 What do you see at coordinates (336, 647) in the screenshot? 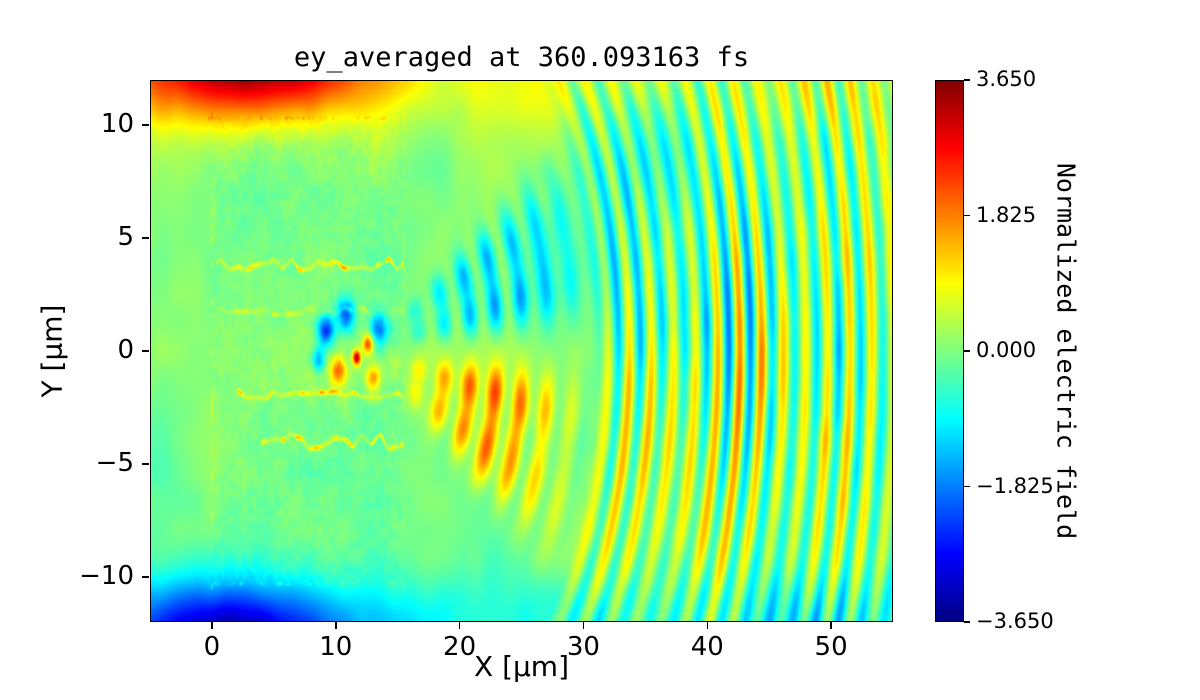
I see `x-tick-label: 10` at bounding box center [336, 647].